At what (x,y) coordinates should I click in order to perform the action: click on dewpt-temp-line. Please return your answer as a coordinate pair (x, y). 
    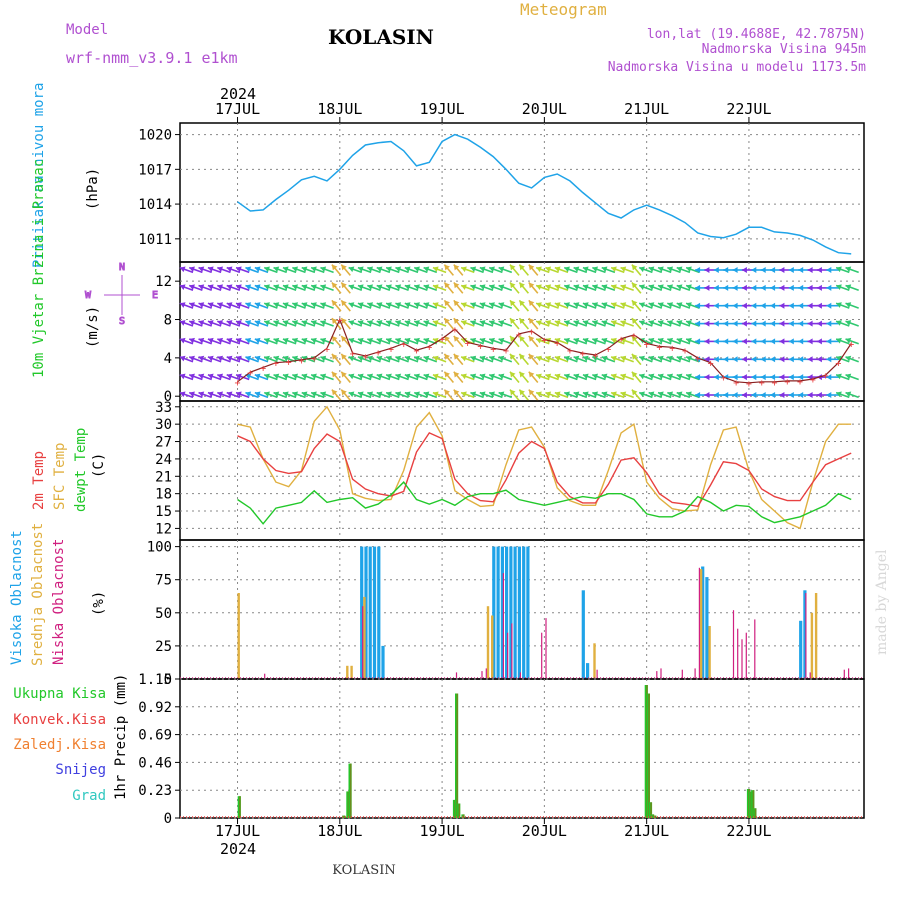
    Looking at the image, I should click on (544, 503).